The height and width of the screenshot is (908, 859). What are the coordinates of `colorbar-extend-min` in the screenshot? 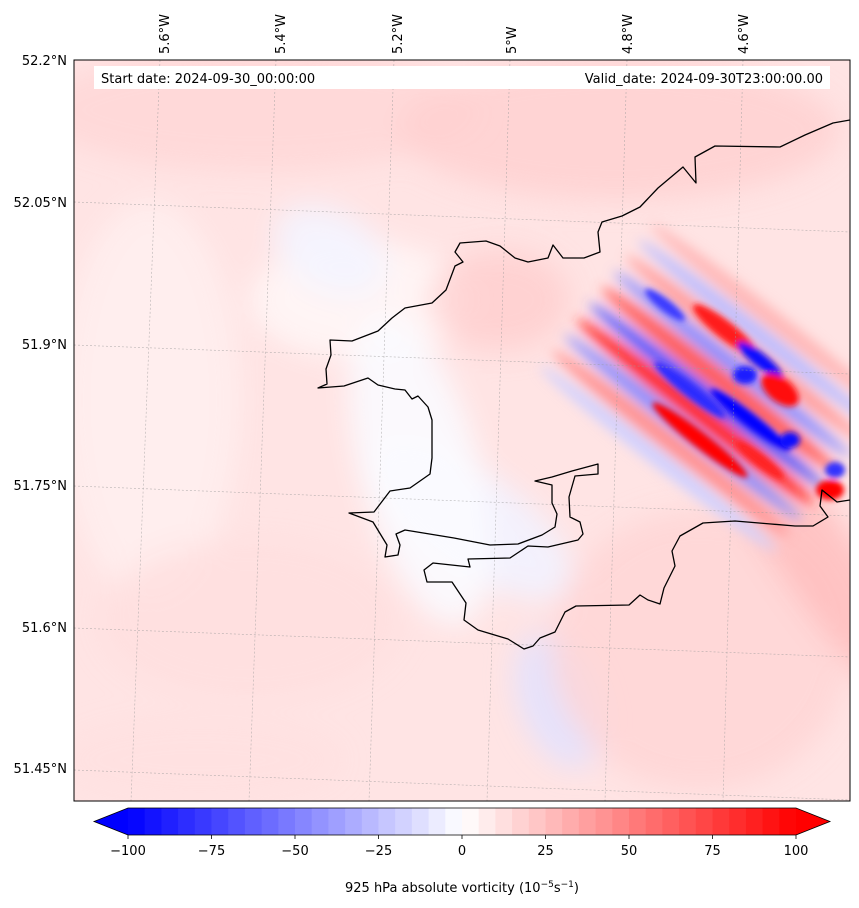 It's located at (111, 821).